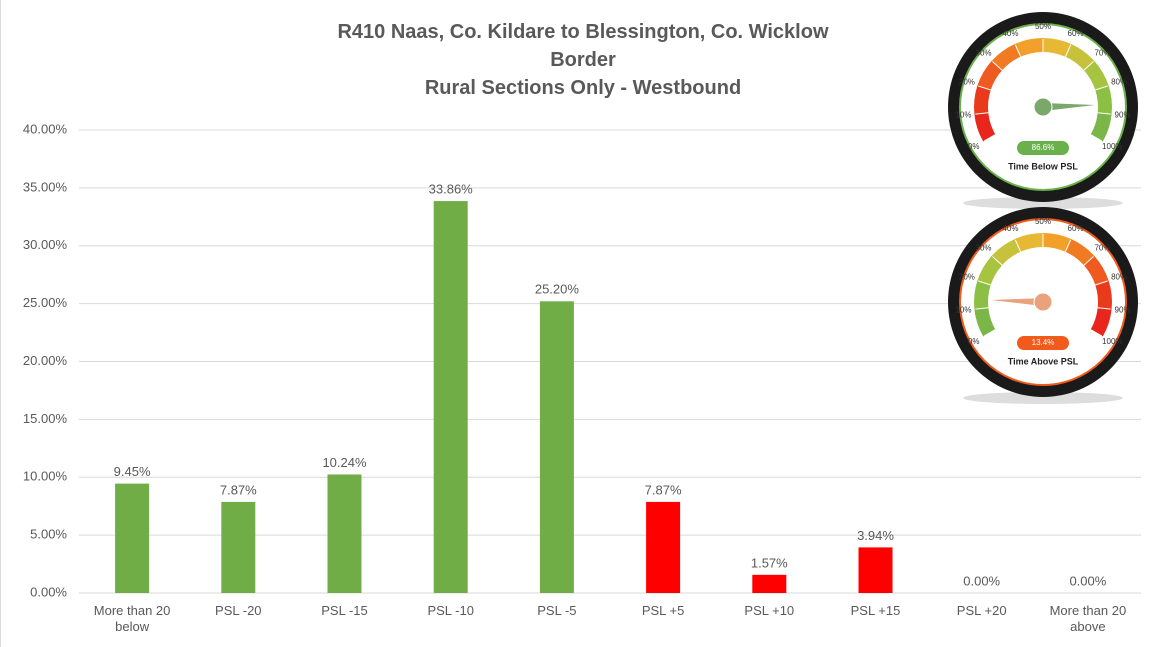 The image size is (1151, 647). Describe the element at coordinates (450, 610) in the screenshot. I see `x-tick-label: PSL -10` at that location.